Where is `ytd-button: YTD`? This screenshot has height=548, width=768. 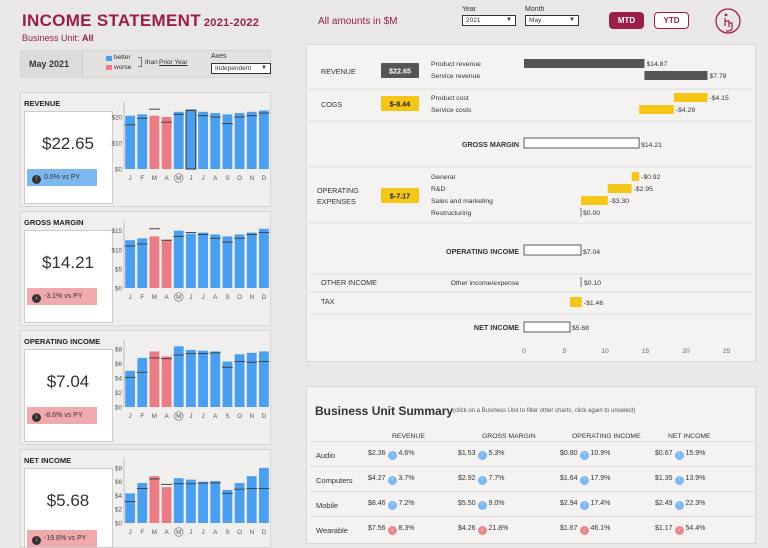
ytd-button: YTD is located at coordinates (671, 20).